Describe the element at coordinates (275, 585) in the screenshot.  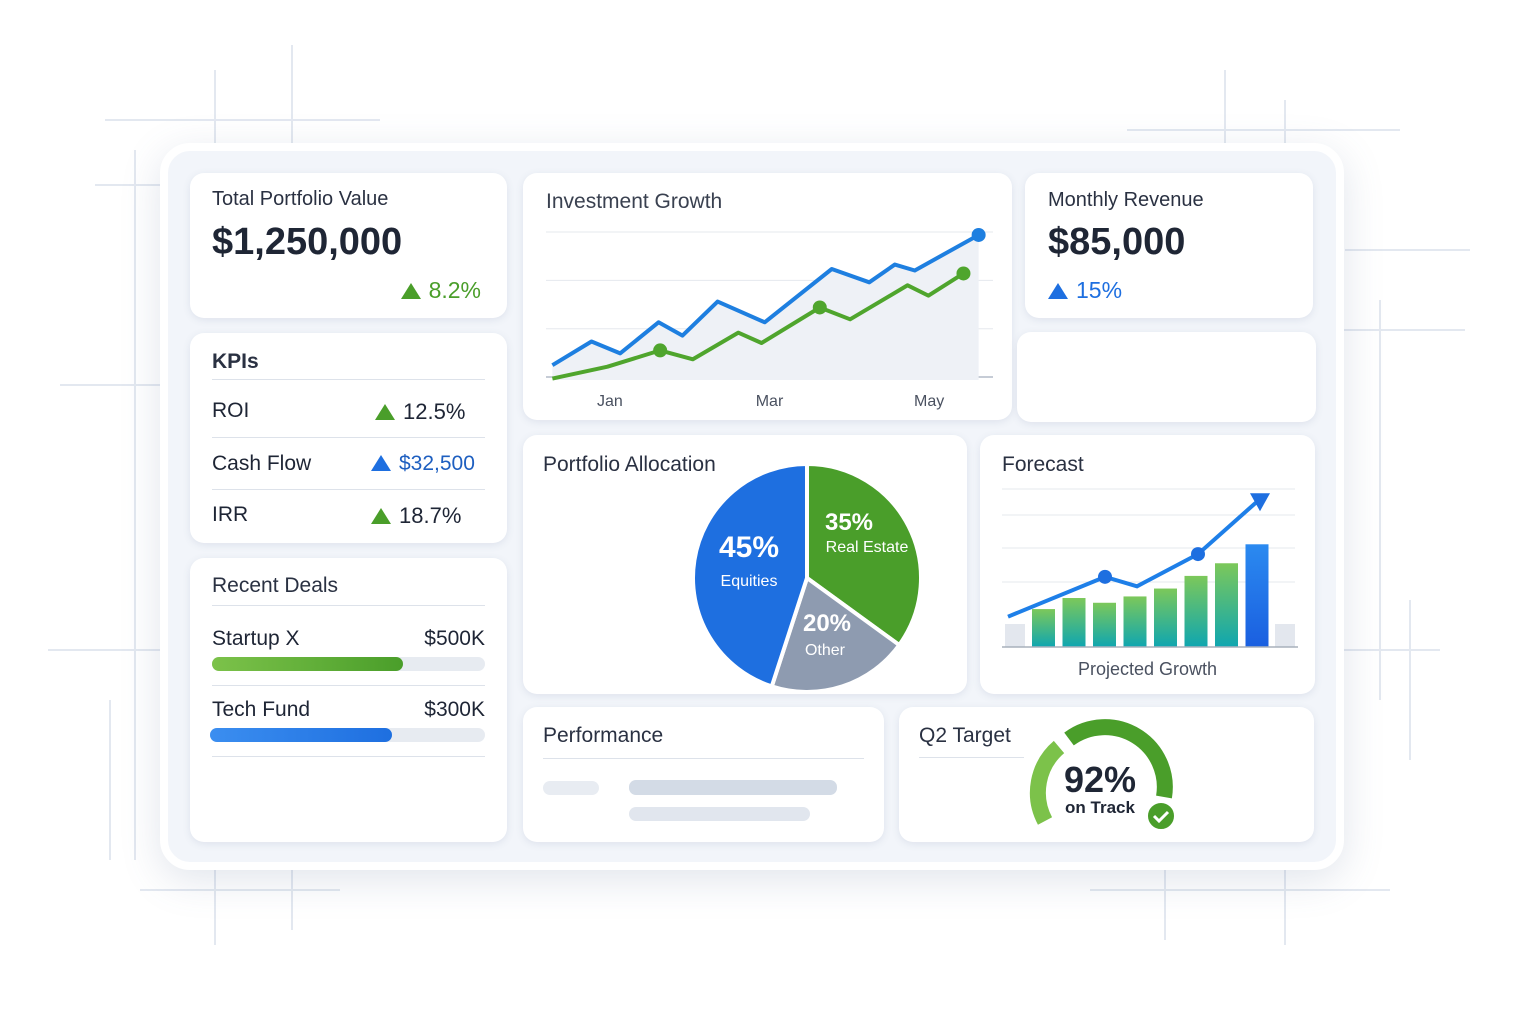
I see `card-title: Recent Deals` at that location.